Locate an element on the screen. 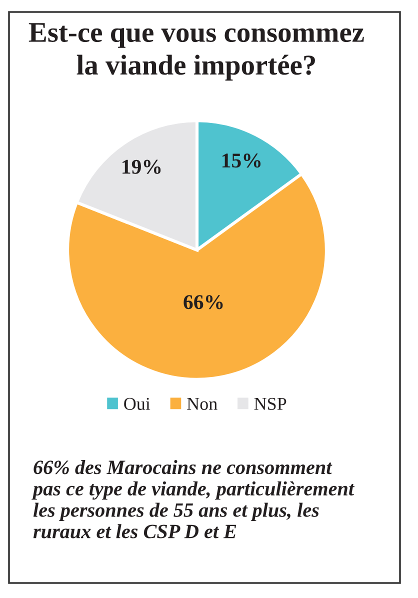 This screenshot has height=598, width=418. data-label: 15% is located at coordinates (241, 161).